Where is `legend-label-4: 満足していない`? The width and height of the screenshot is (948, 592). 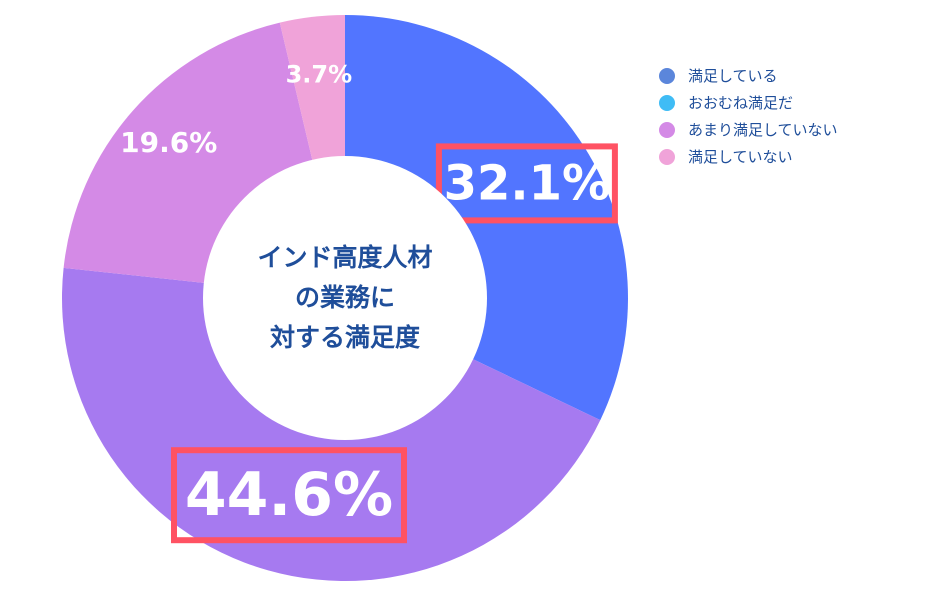
legend-label-4: 満足していない is located at coordinates (740, 157).